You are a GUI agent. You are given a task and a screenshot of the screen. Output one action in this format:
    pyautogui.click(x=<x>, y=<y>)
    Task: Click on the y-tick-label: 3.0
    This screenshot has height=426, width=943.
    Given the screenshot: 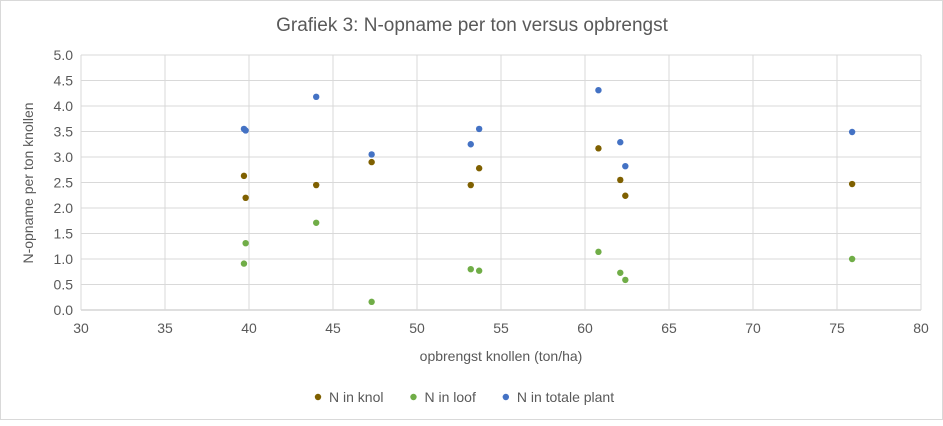 What is the action you would take?
    pyautogui.click(x=64, y=157)
    